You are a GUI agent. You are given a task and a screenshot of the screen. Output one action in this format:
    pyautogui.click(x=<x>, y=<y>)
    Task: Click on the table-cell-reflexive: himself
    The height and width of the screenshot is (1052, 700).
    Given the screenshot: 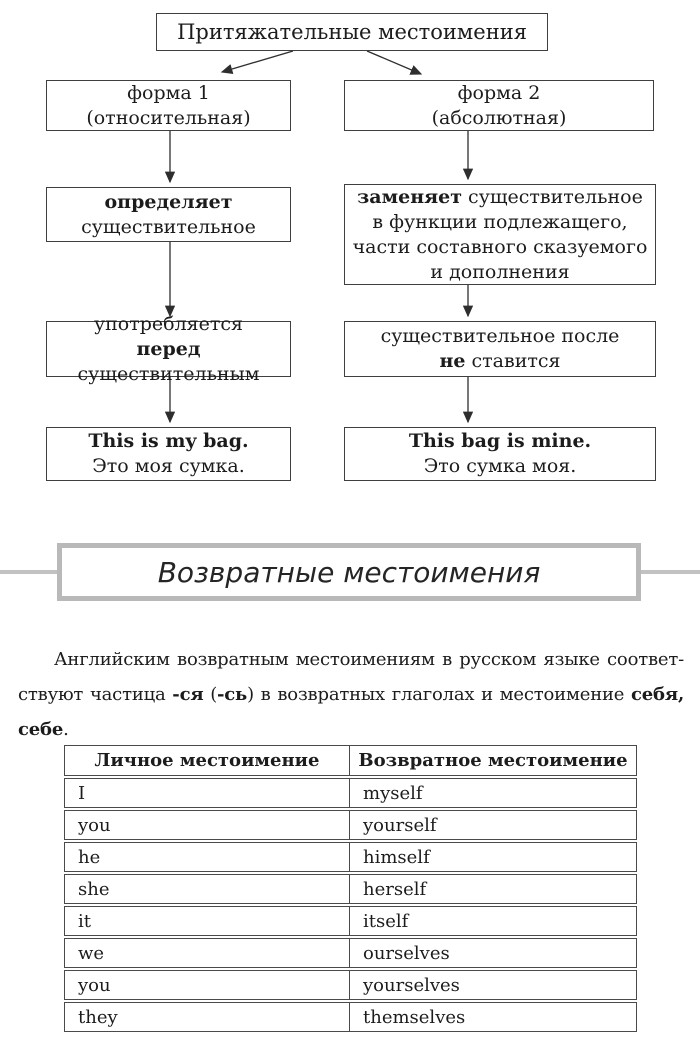 What is the action you would take?
    pyautogui.click(x=396, y=857)
    